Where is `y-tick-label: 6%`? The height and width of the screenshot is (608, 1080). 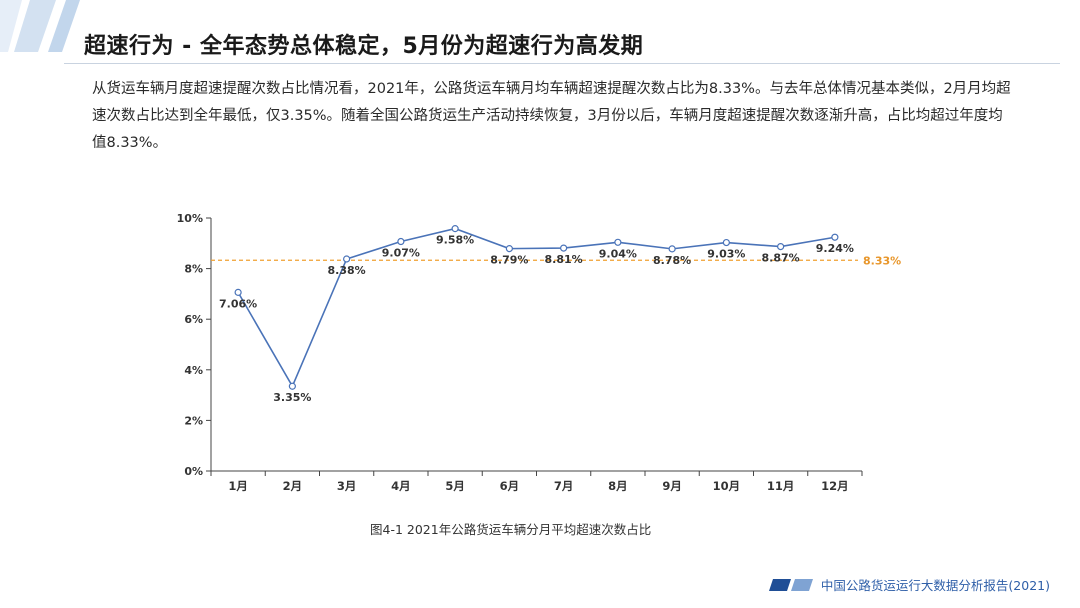 y-tick-label: 6% is located at coordinates (193, 319).